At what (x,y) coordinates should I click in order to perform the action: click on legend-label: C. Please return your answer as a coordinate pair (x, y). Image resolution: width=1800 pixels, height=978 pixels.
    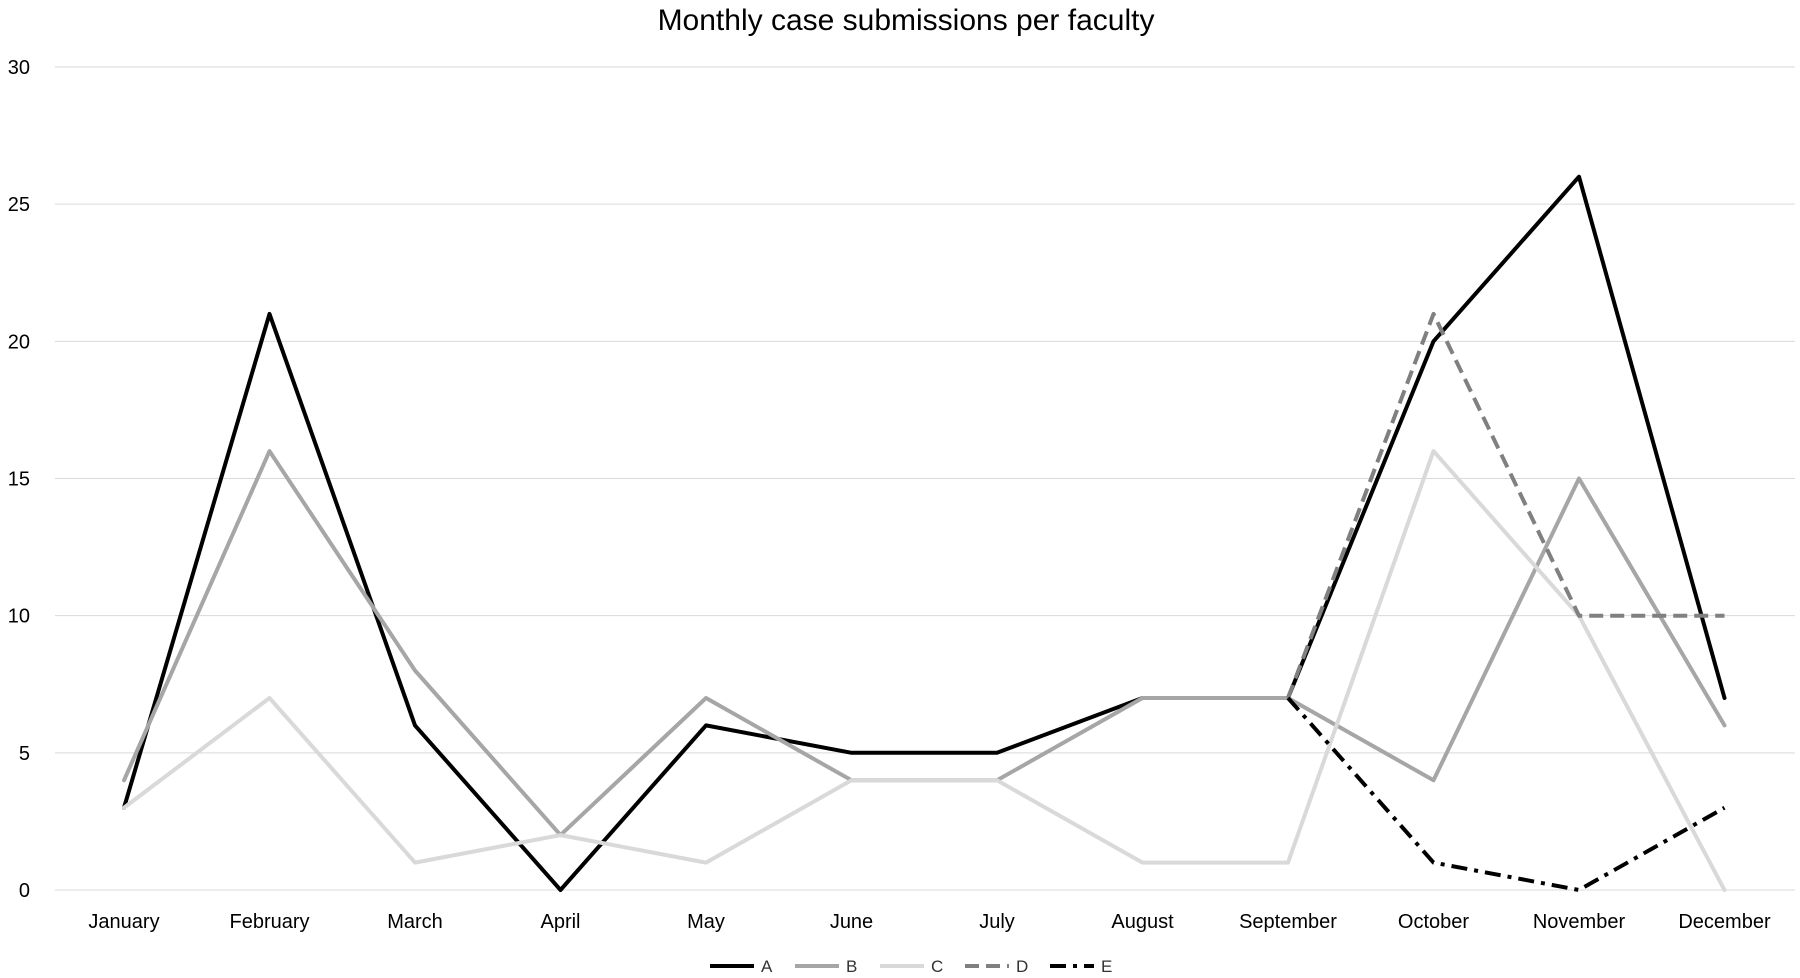
    Looking at the image, I should click on (937, 966).